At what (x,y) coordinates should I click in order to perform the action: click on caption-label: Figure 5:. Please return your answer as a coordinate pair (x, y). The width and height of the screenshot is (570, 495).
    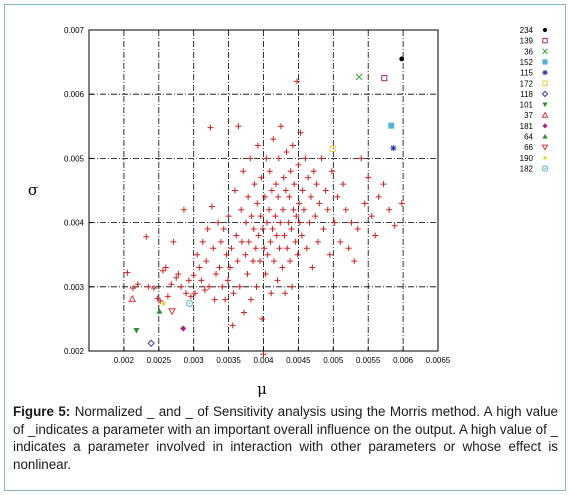
    Looking at the image, I should click on (42, 411).